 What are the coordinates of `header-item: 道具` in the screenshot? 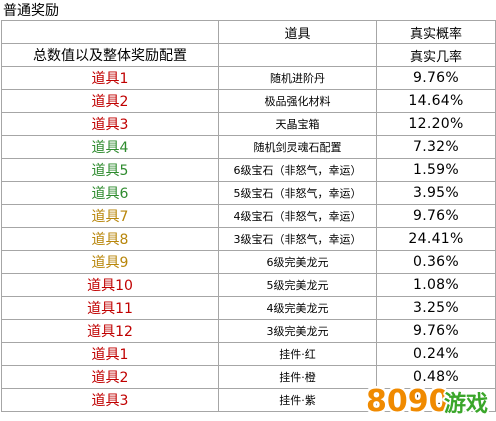 It's located at (297, 32).